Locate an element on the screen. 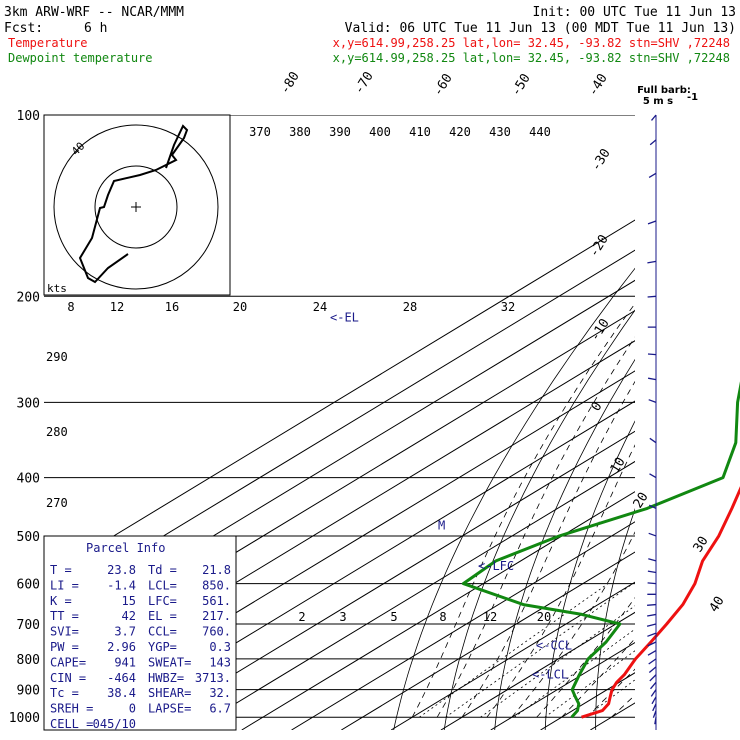 The width and height of the screenshot is (740, 740). isotherm-label: -10 is located at coordinates (600, 330).